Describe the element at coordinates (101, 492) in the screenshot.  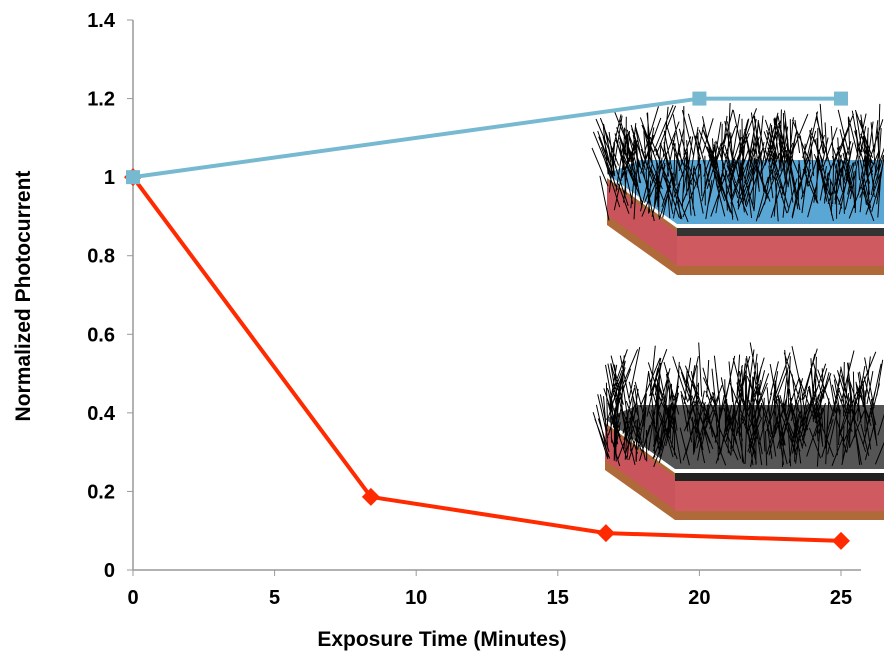
I see `y-tick-label: 0.2` at that location.